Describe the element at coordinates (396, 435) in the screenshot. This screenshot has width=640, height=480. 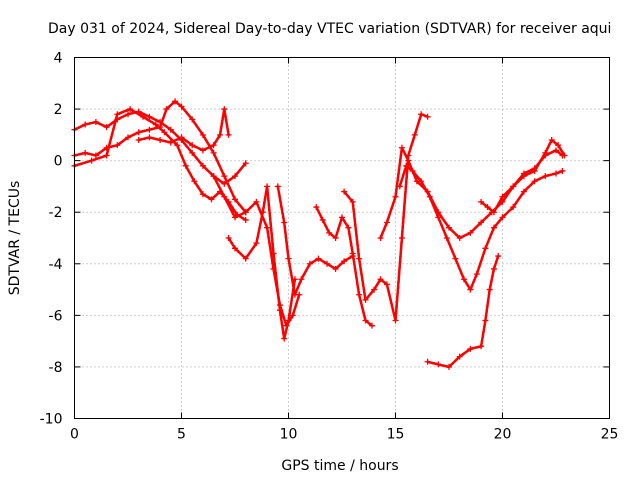
I see `x-tick-label: 15` at that location.